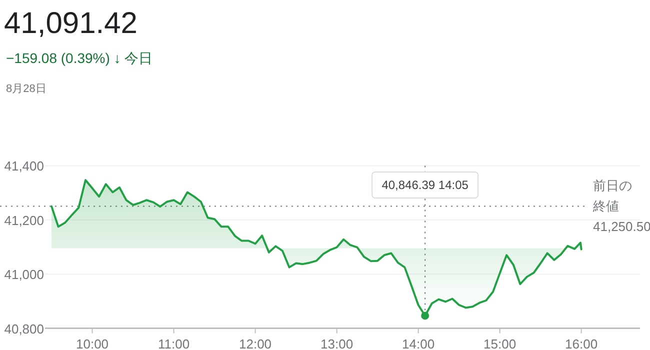  What do you see at coordinates (24, 220) in the screenshot?
I see `y-tick-label: 41,200` at bounding box center [24, 220].